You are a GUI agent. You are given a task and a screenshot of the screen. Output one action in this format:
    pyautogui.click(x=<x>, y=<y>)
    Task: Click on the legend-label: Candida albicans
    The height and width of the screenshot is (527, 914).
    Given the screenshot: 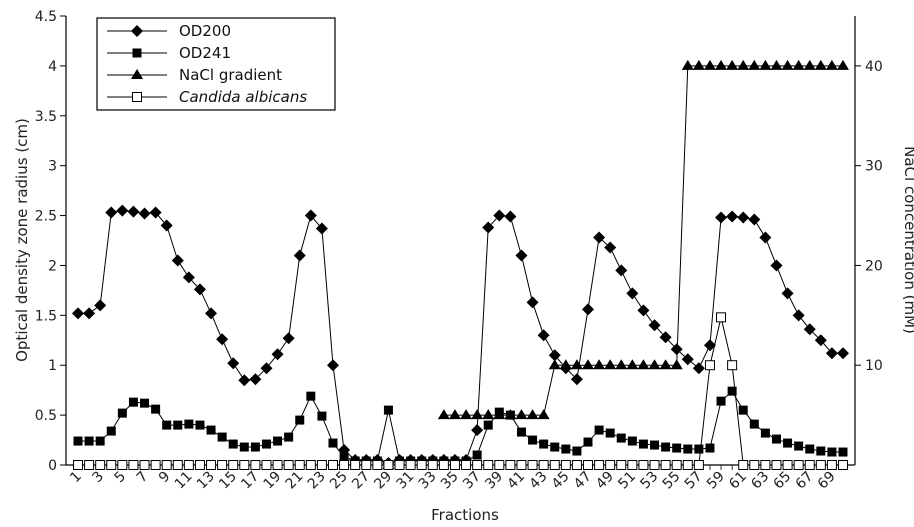 What is the action you would take?
    pyautogui.click(x=243, y=97)
    